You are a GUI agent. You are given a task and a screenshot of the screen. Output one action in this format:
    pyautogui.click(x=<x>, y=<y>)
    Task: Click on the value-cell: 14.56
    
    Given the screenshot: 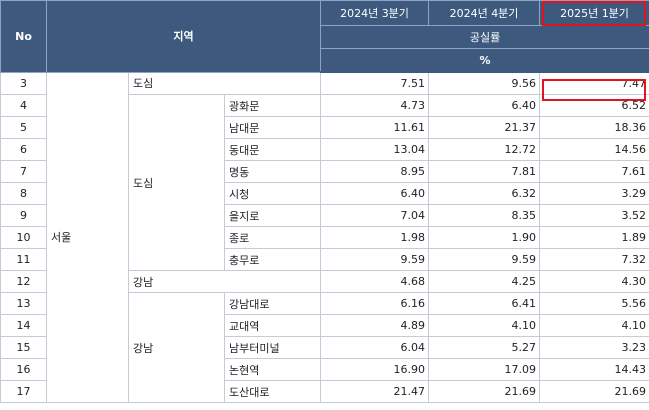 What is the action you would take?
    pyautogui.click(x=594, y=149)
    